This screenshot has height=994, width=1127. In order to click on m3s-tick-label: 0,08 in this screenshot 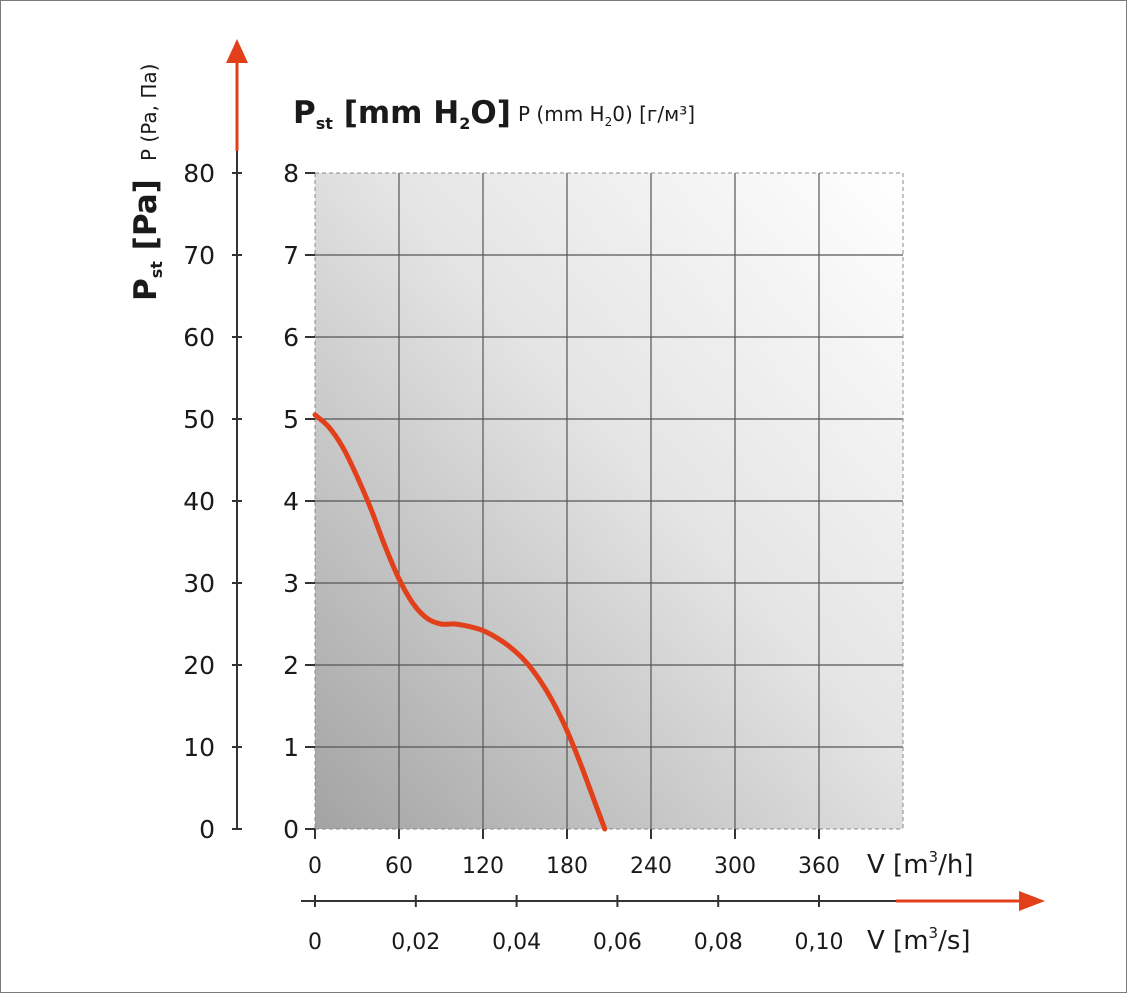, I will do `click(718, 942)`.